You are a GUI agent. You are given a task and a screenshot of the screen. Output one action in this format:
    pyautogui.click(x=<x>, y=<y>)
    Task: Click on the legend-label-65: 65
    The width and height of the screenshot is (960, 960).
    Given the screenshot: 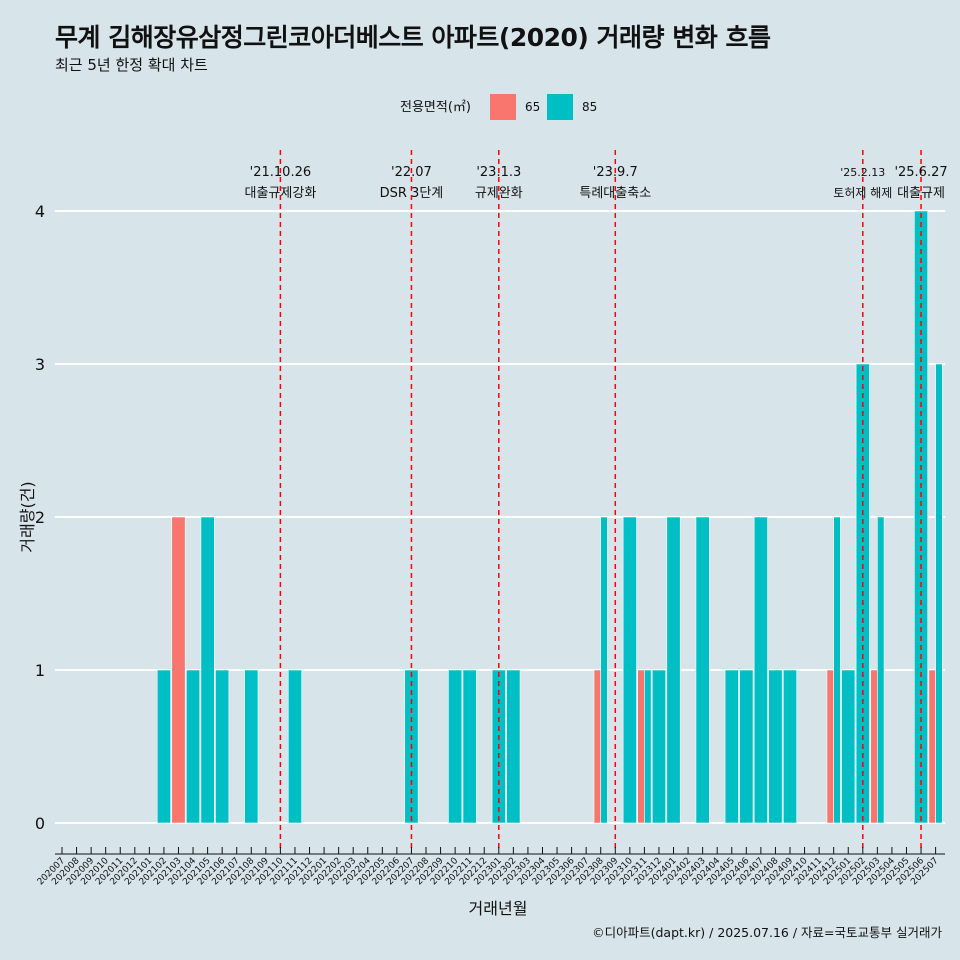 What is the action you would take?
    pyautogui.click(x=532, y=107)
    